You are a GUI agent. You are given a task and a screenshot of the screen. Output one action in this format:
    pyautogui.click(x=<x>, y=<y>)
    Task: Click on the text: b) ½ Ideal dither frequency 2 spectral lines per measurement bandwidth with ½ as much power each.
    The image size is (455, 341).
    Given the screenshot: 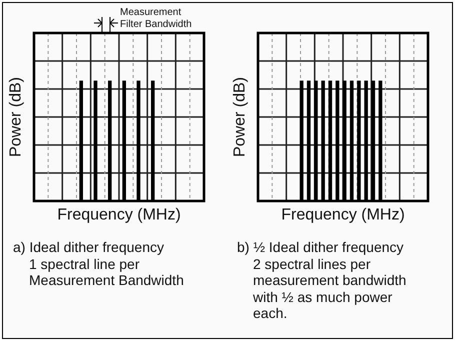 What is the action you would take?
    pyautogui.click(x=322, y=280)
    